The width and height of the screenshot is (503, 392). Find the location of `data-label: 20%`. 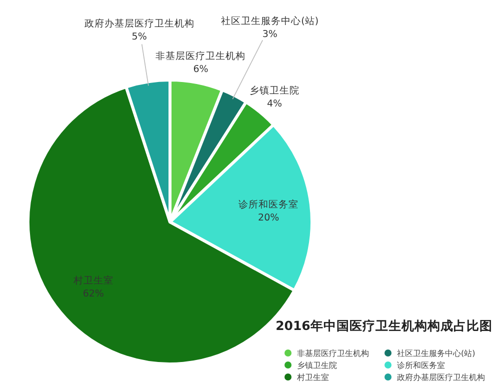

data-label: 20% is located at coordinates (269, 218).